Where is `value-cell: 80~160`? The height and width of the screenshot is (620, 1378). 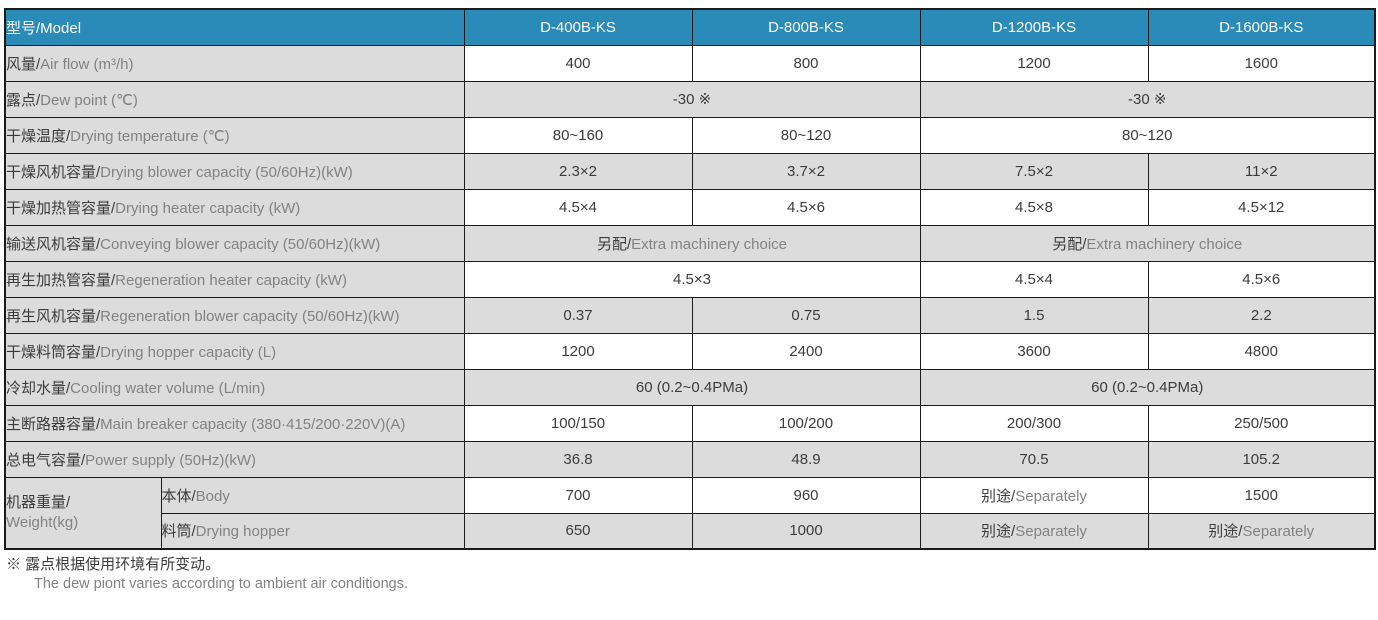 value-cell: 80~160 is located at coordinates (578, 135).